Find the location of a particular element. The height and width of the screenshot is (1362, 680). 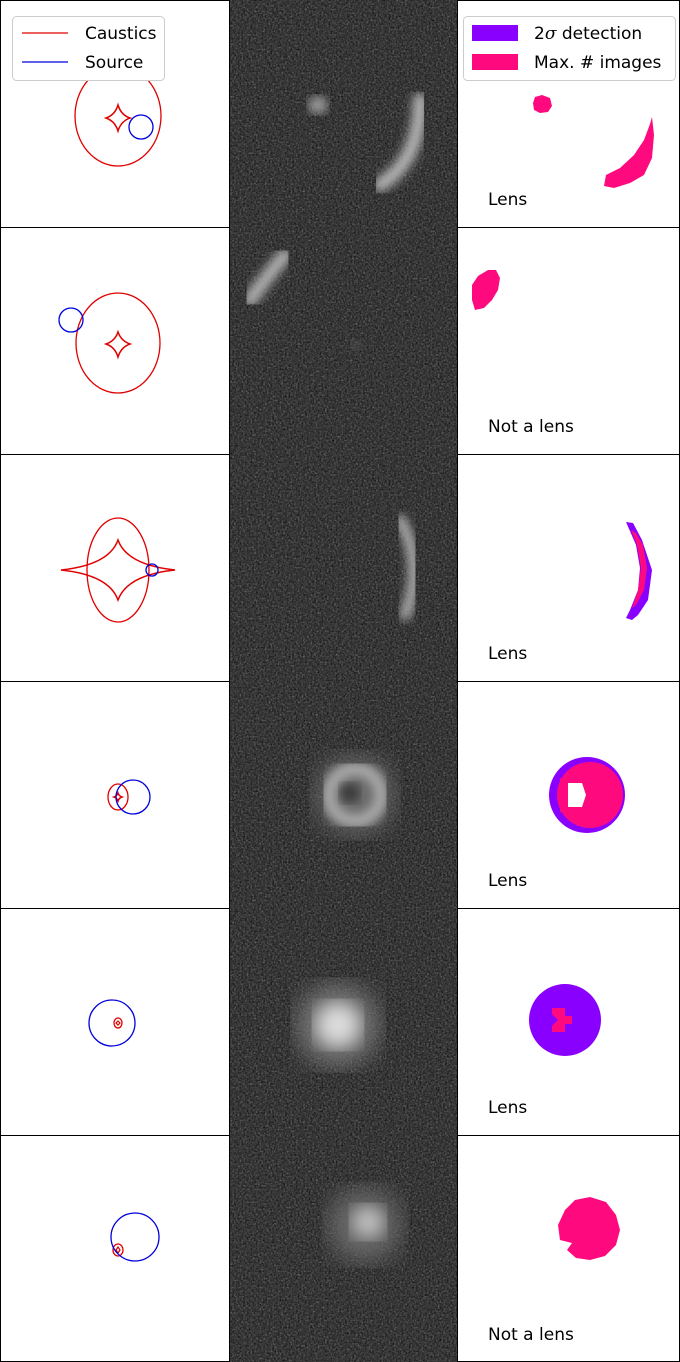

legend-source-label: Source is located at coordinates (114, 63).